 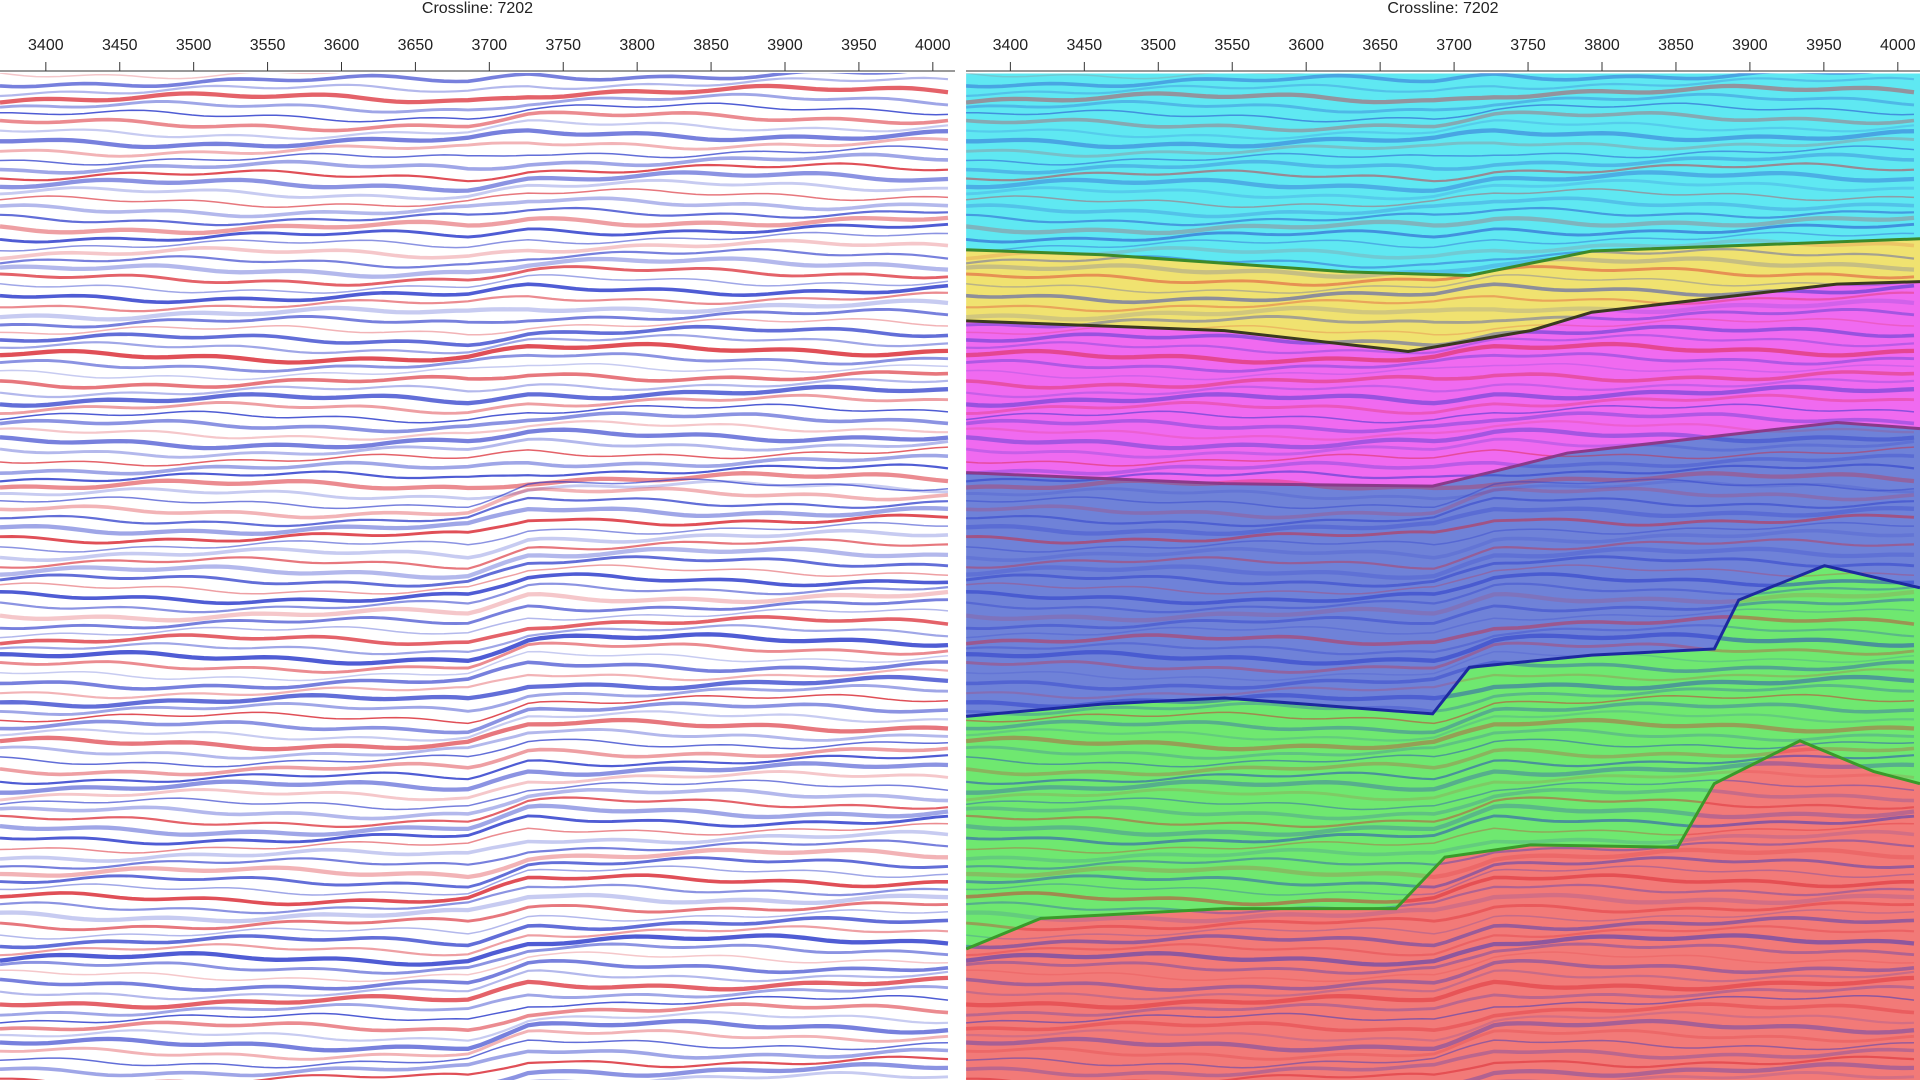 I want to click on x-tick-label: 3950, so click(x=1824, y=45).